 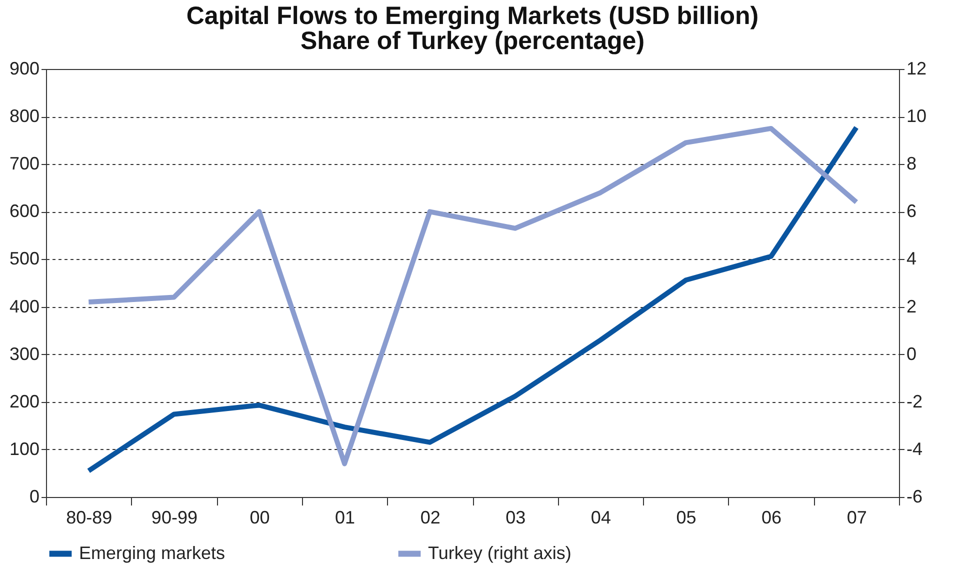 What do you see at coordinates (916, 68) in the screenshot?
I see `y2-tick-label: 12` at bounding box center [916, 68].